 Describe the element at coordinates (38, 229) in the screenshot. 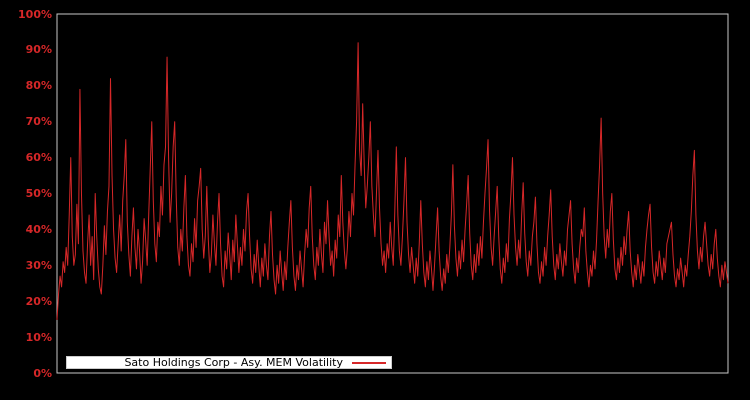

I see `y-tick-label: 40%` at that location.